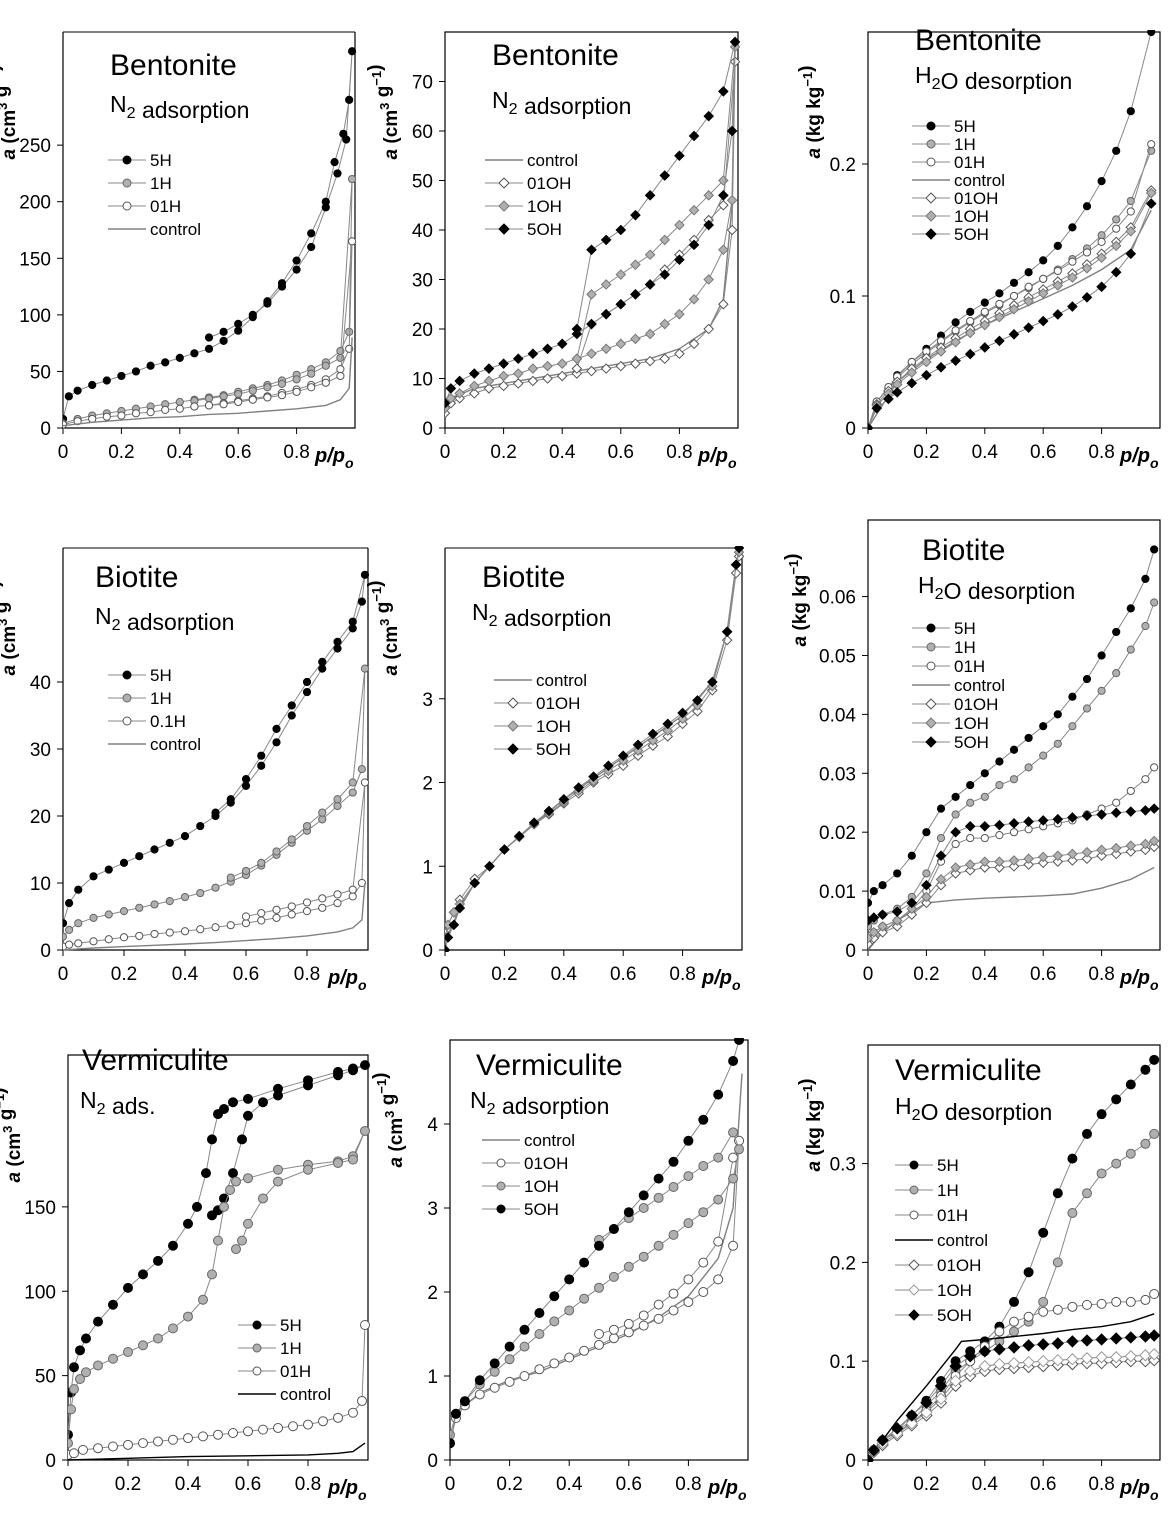 This screenshot has height=1514, width=1173. I want to click on y-tick-label: 0, so click(850, 429).